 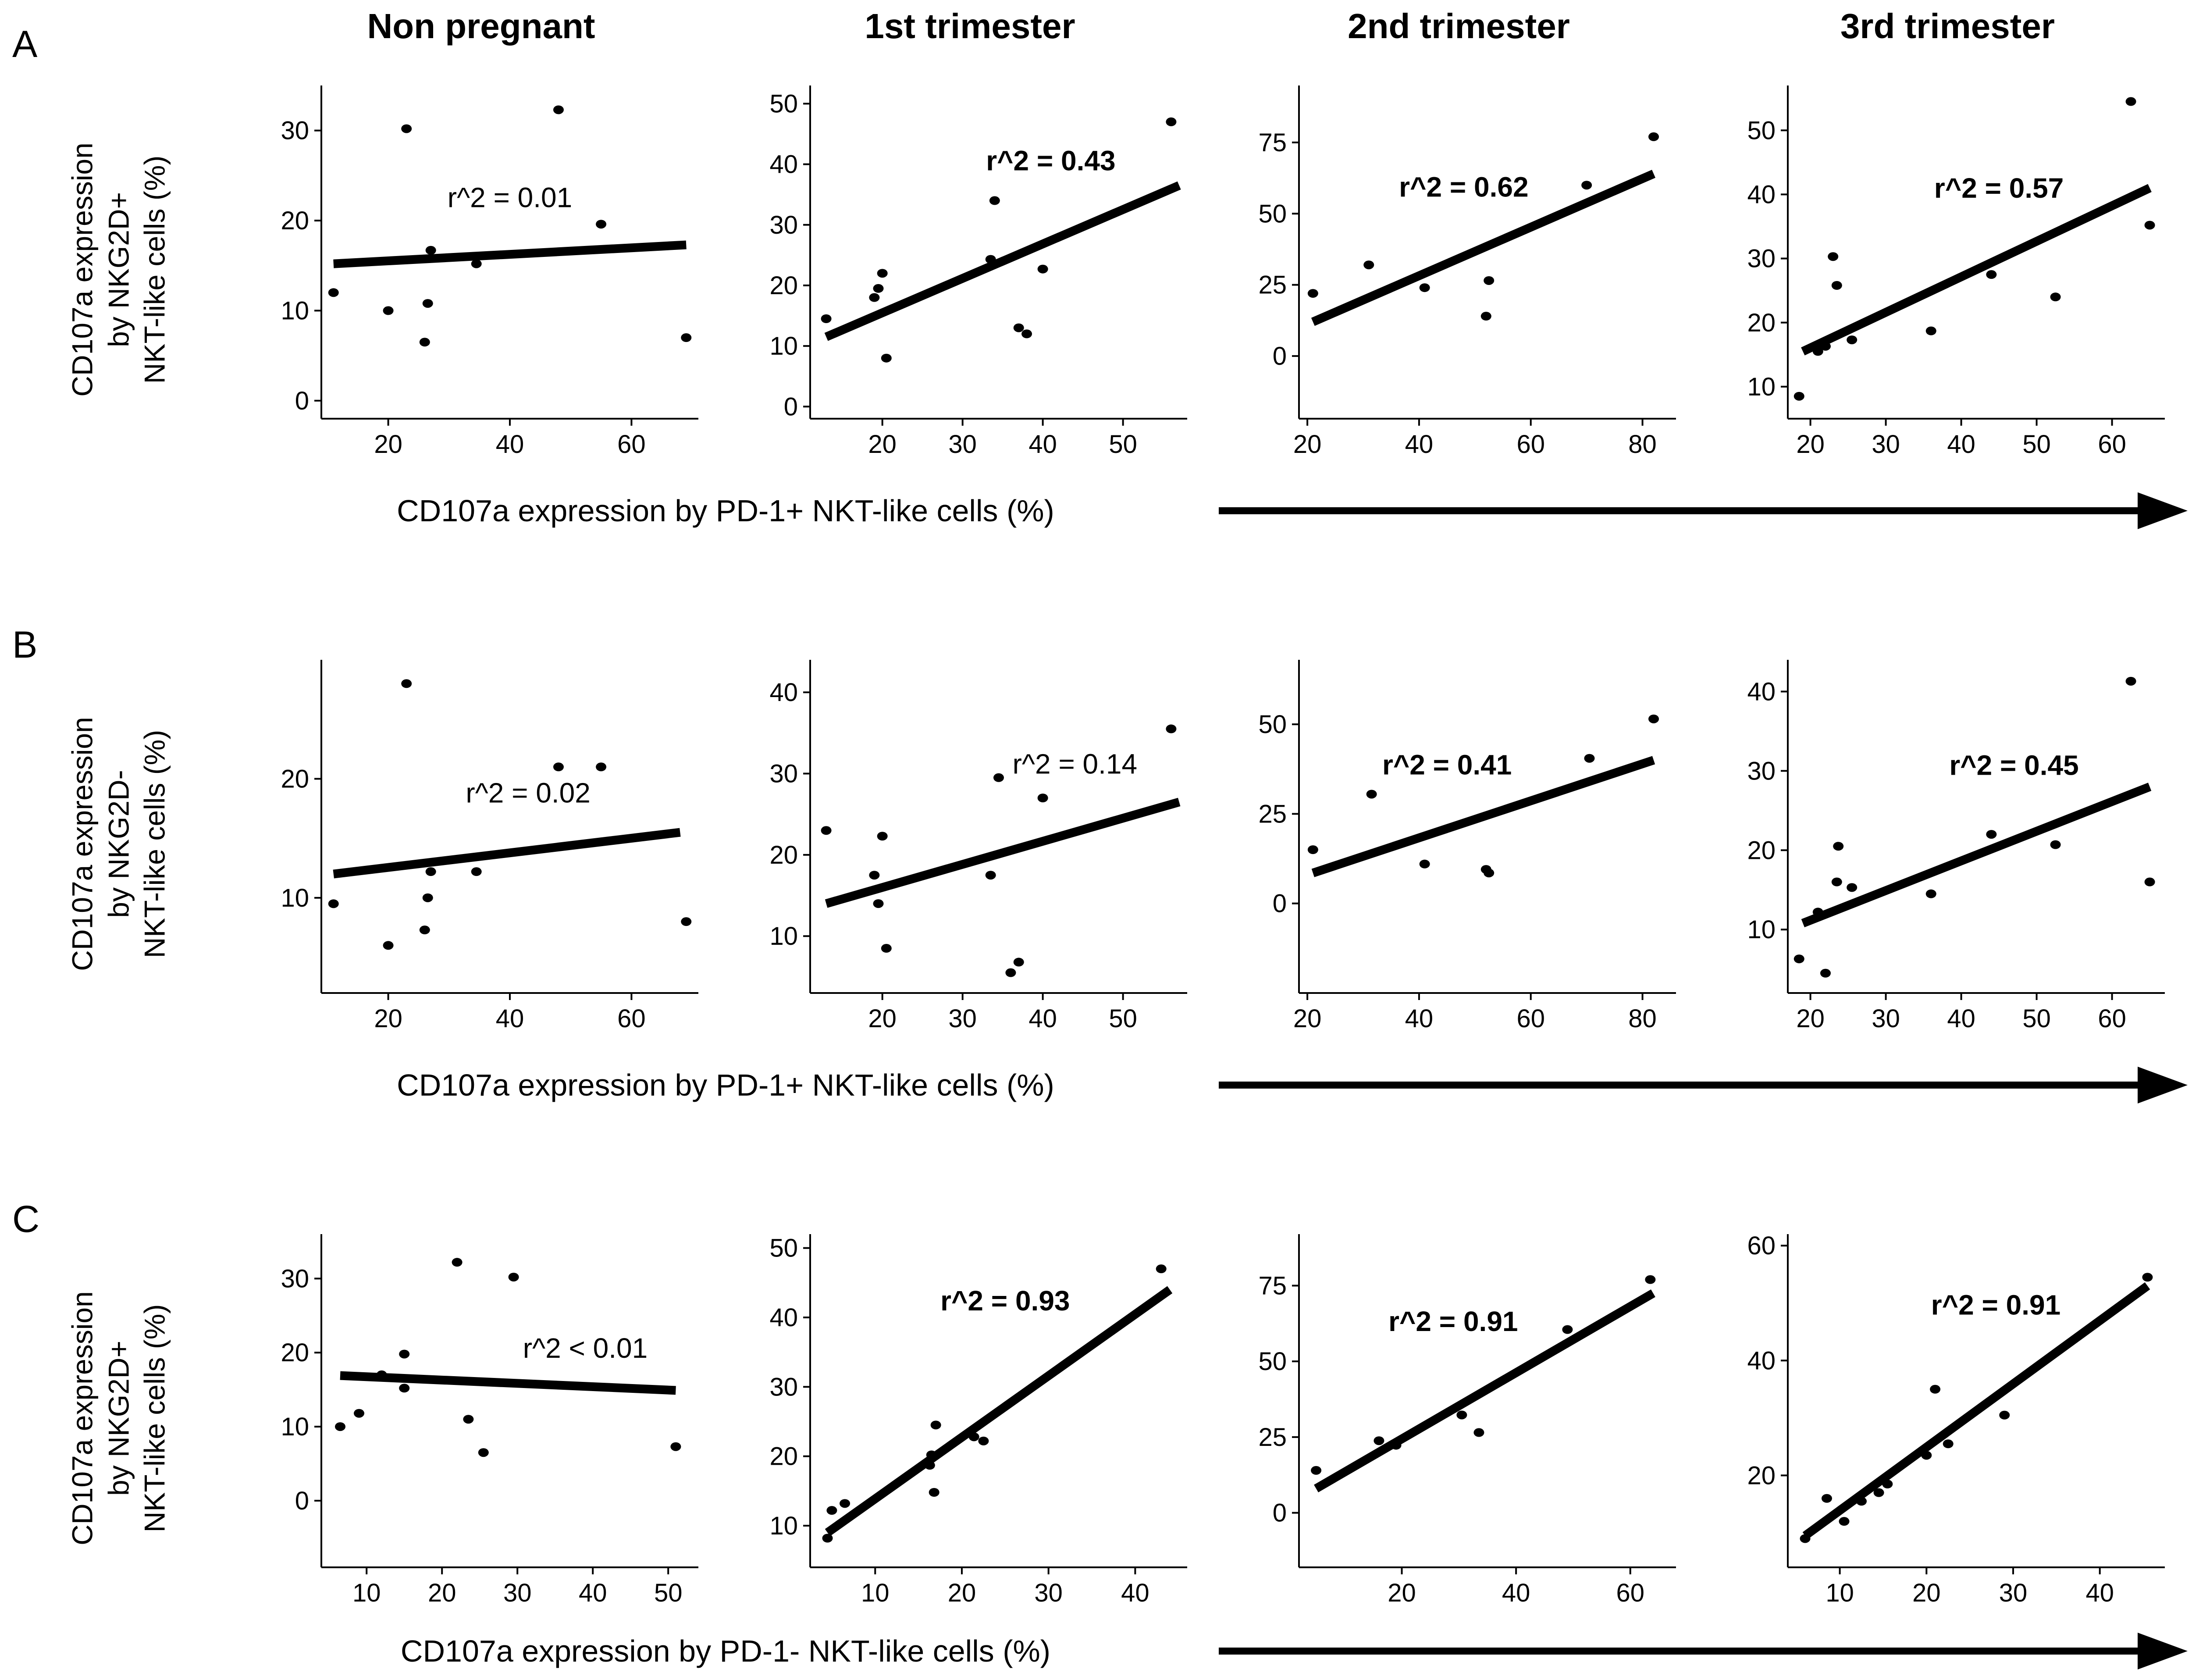 I want to click on y-label-line: by NKG2D+, so click(x=119, y=1418).